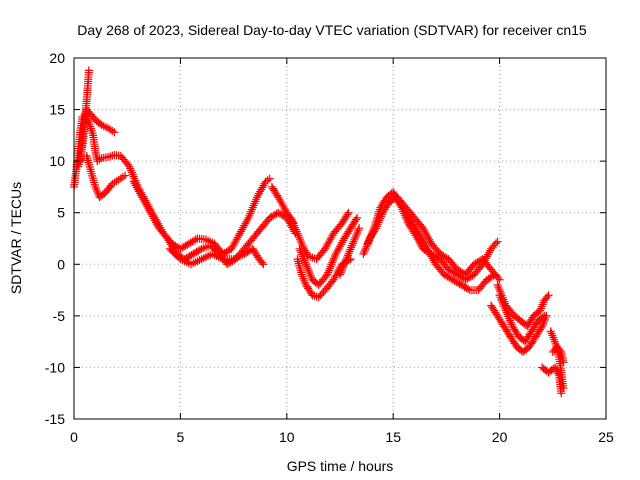 Image resolution: width=640 pixels, height=480 pixels. I want to click on y-tick-label: 15, so click(57, 110).